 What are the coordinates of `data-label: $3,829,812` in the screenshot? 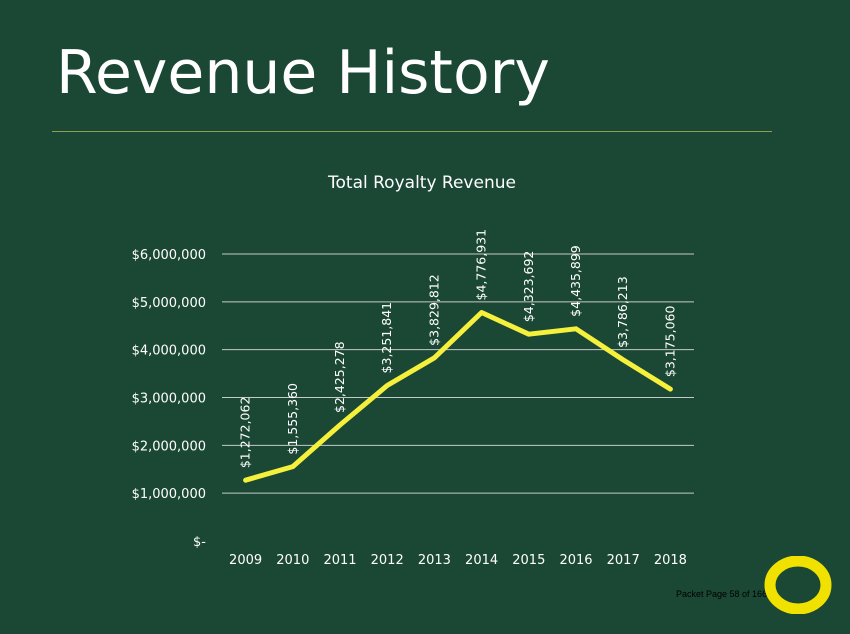 It's located at (433, 310).